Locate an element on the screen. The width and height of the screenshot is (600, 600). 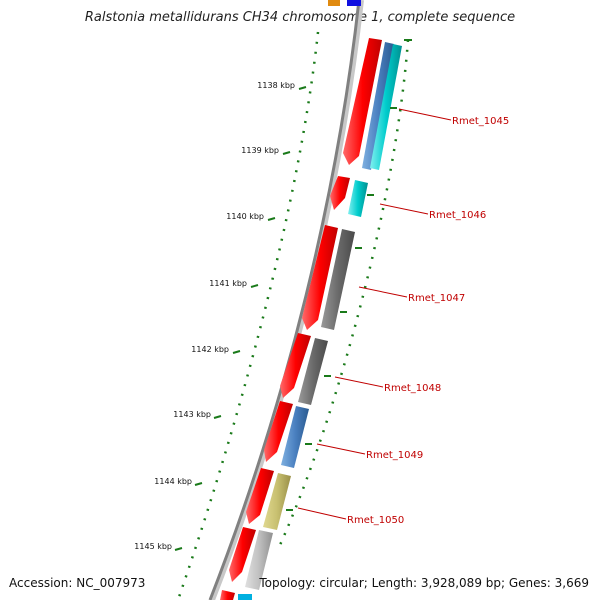
gene-feature-unlabeled is located at coordinates (259, 560).